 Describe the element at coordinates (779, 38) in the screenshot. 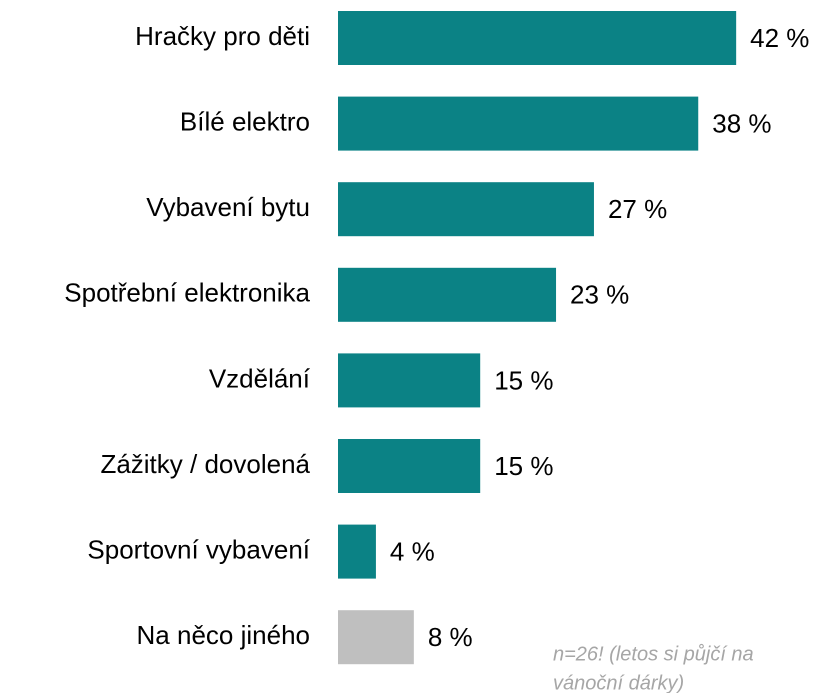

I see `value-label: 42 %` at that location.